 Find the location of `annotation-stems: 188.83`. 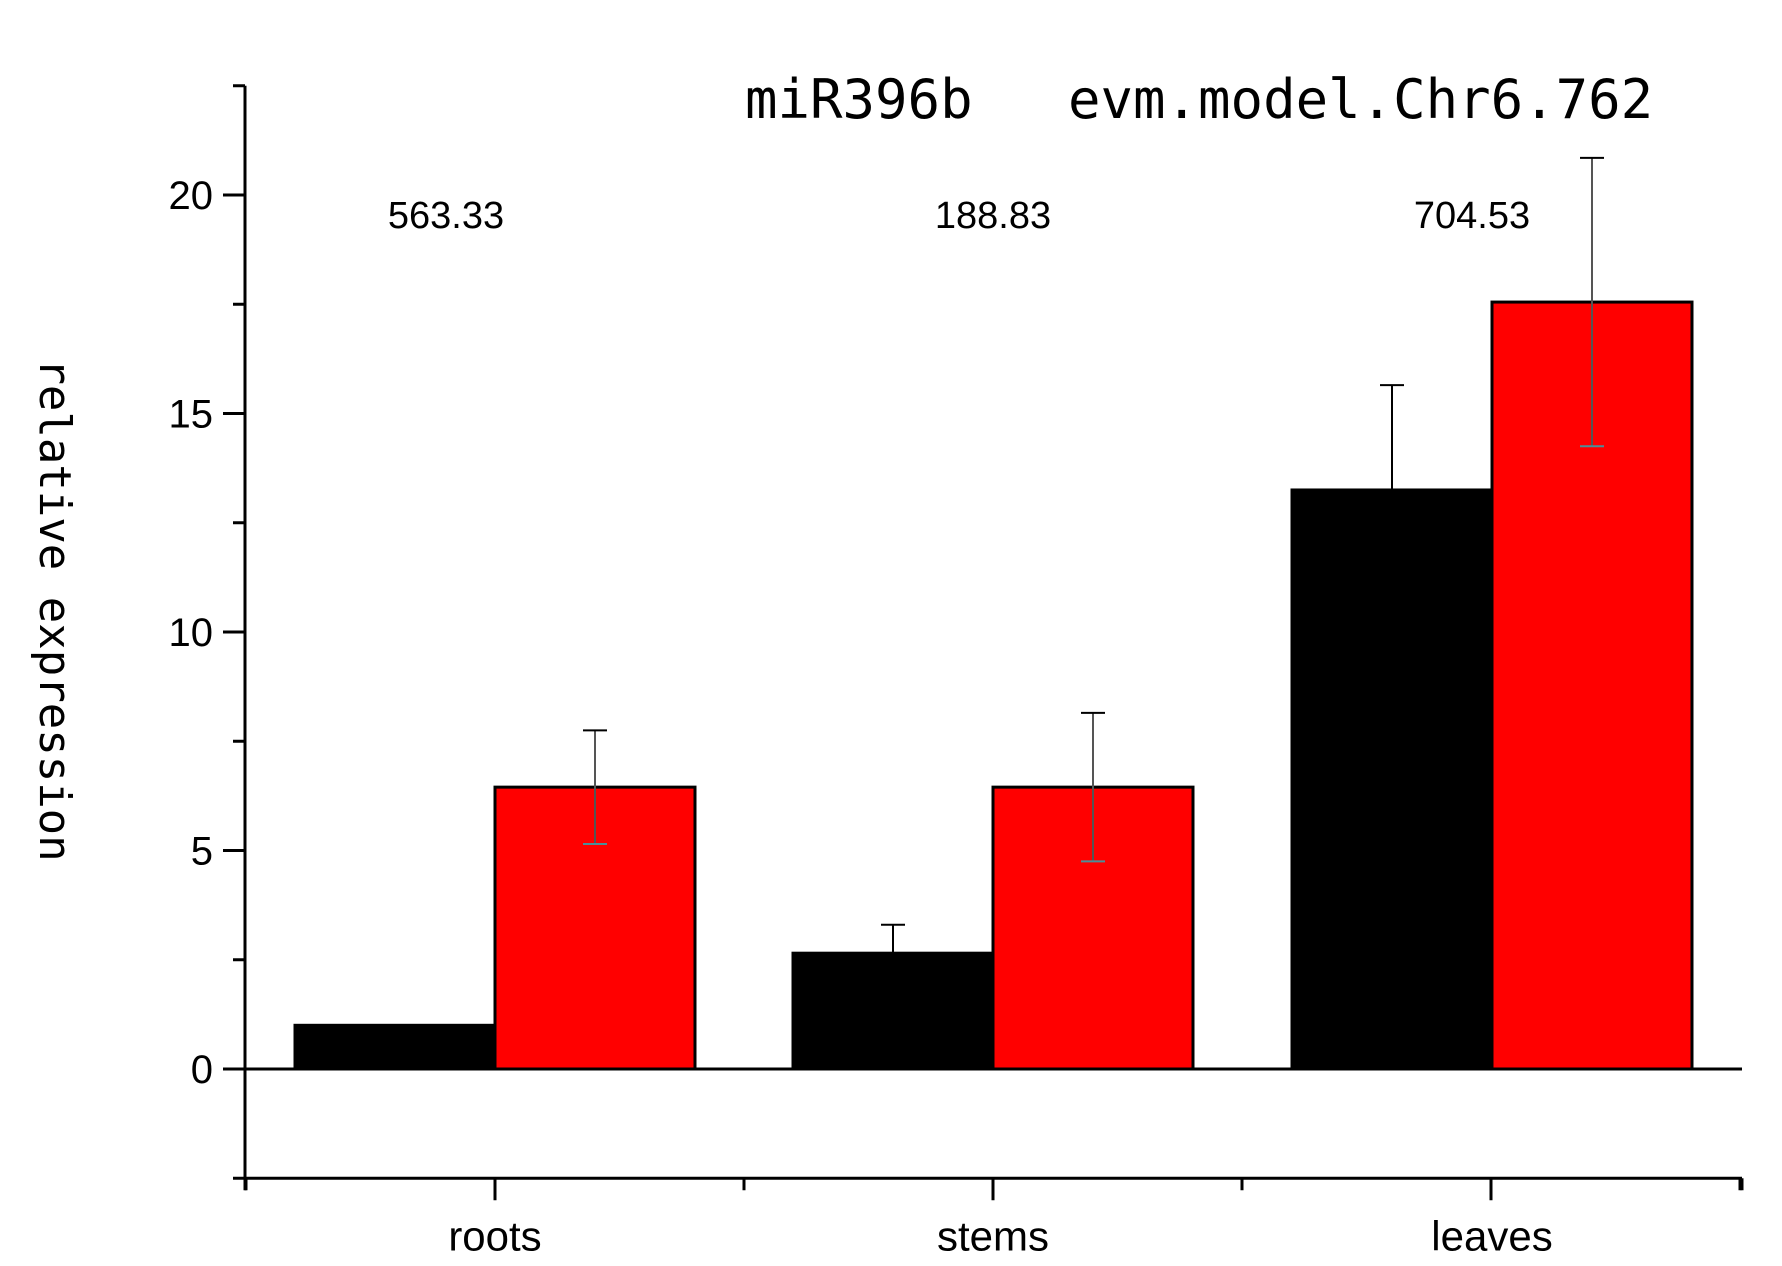

annotation-stems: 188.83 is located at coordinates (993, 216).